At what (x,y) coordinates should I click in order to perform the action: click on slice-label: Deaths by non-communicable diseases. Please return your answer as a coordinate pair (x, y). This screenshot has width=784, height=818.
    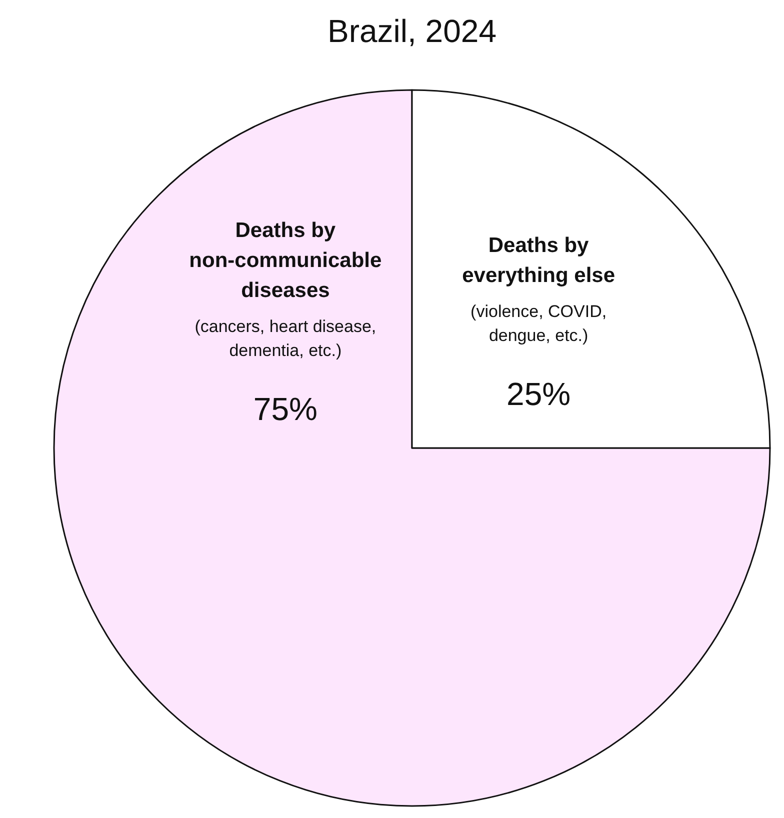
    Looking at the image, I should click on (285, 260).